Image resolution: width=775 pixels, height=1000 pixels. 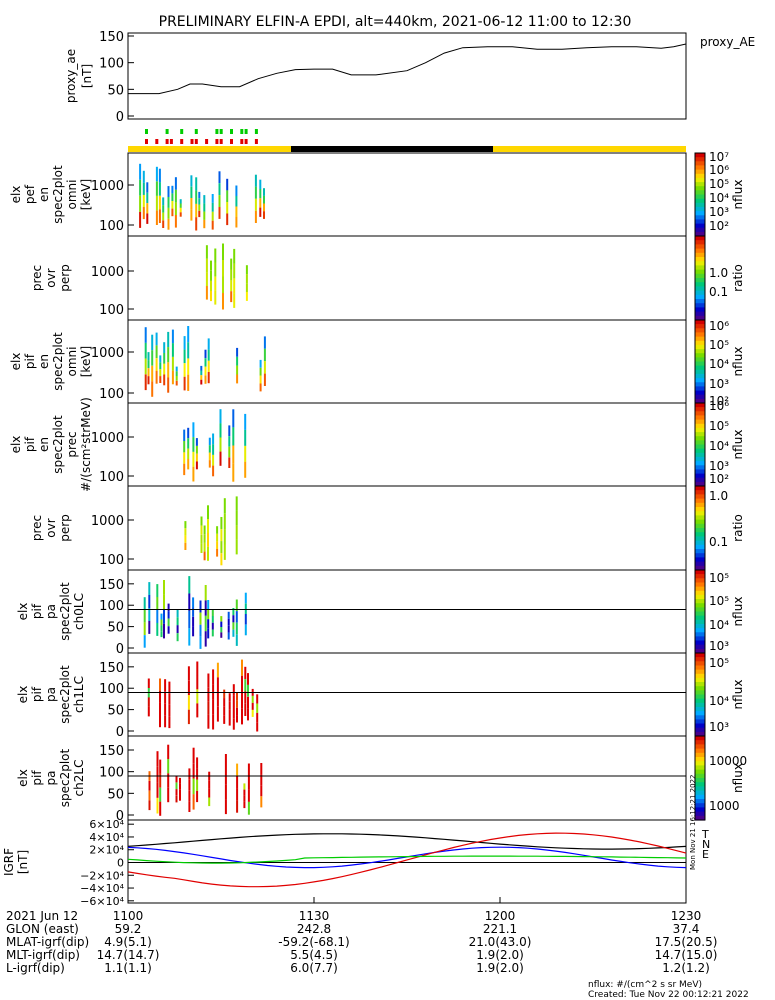 What do you see at coordinates (102, 888) in the screenshot?
I see `igrf-ytick-label: −4×10⁴` at bounding box center [102, 888].